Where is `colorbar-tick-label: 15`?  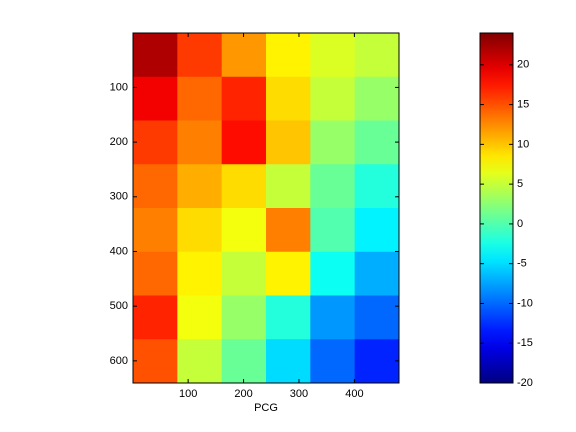 colorbar-tick-label: 15 is located at coordinates (523, 104).